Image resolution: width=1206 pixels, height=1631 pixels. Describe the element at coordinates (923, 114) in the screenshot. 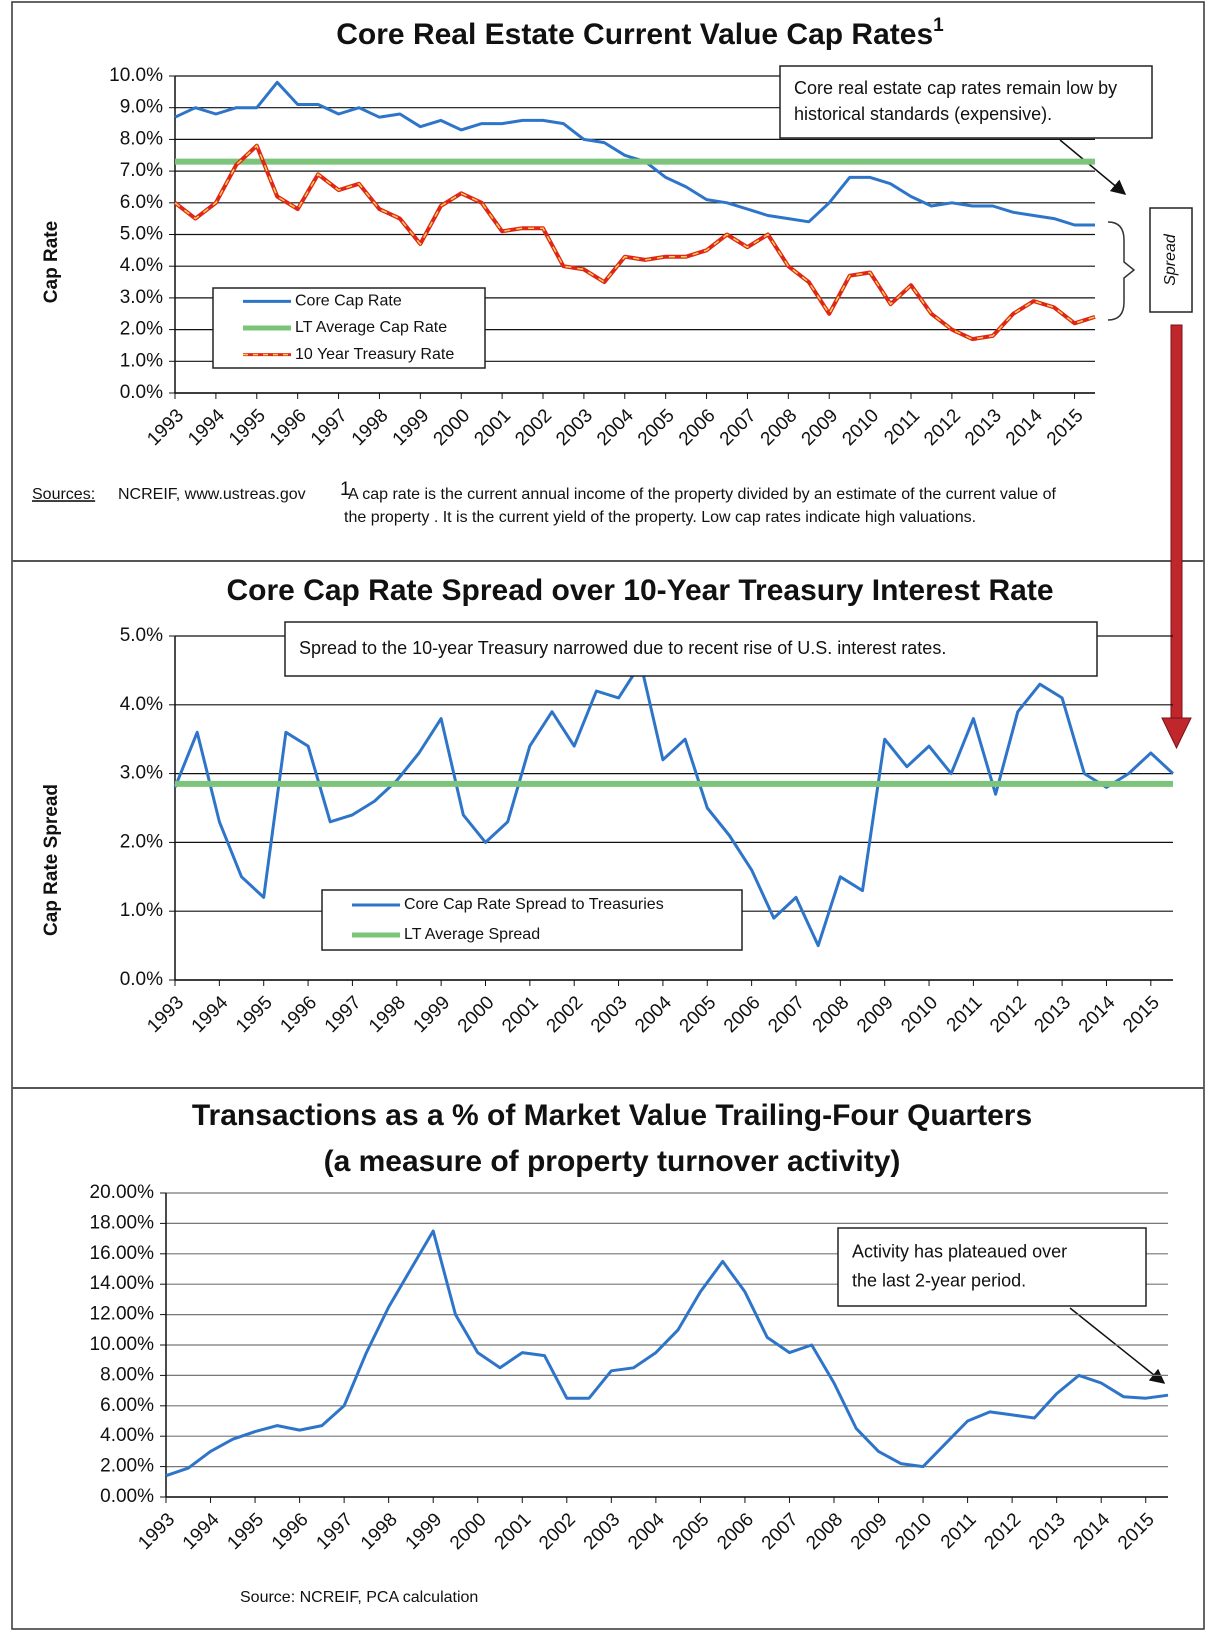

I see `annotation-text: historical standards (expensive).` at that location.